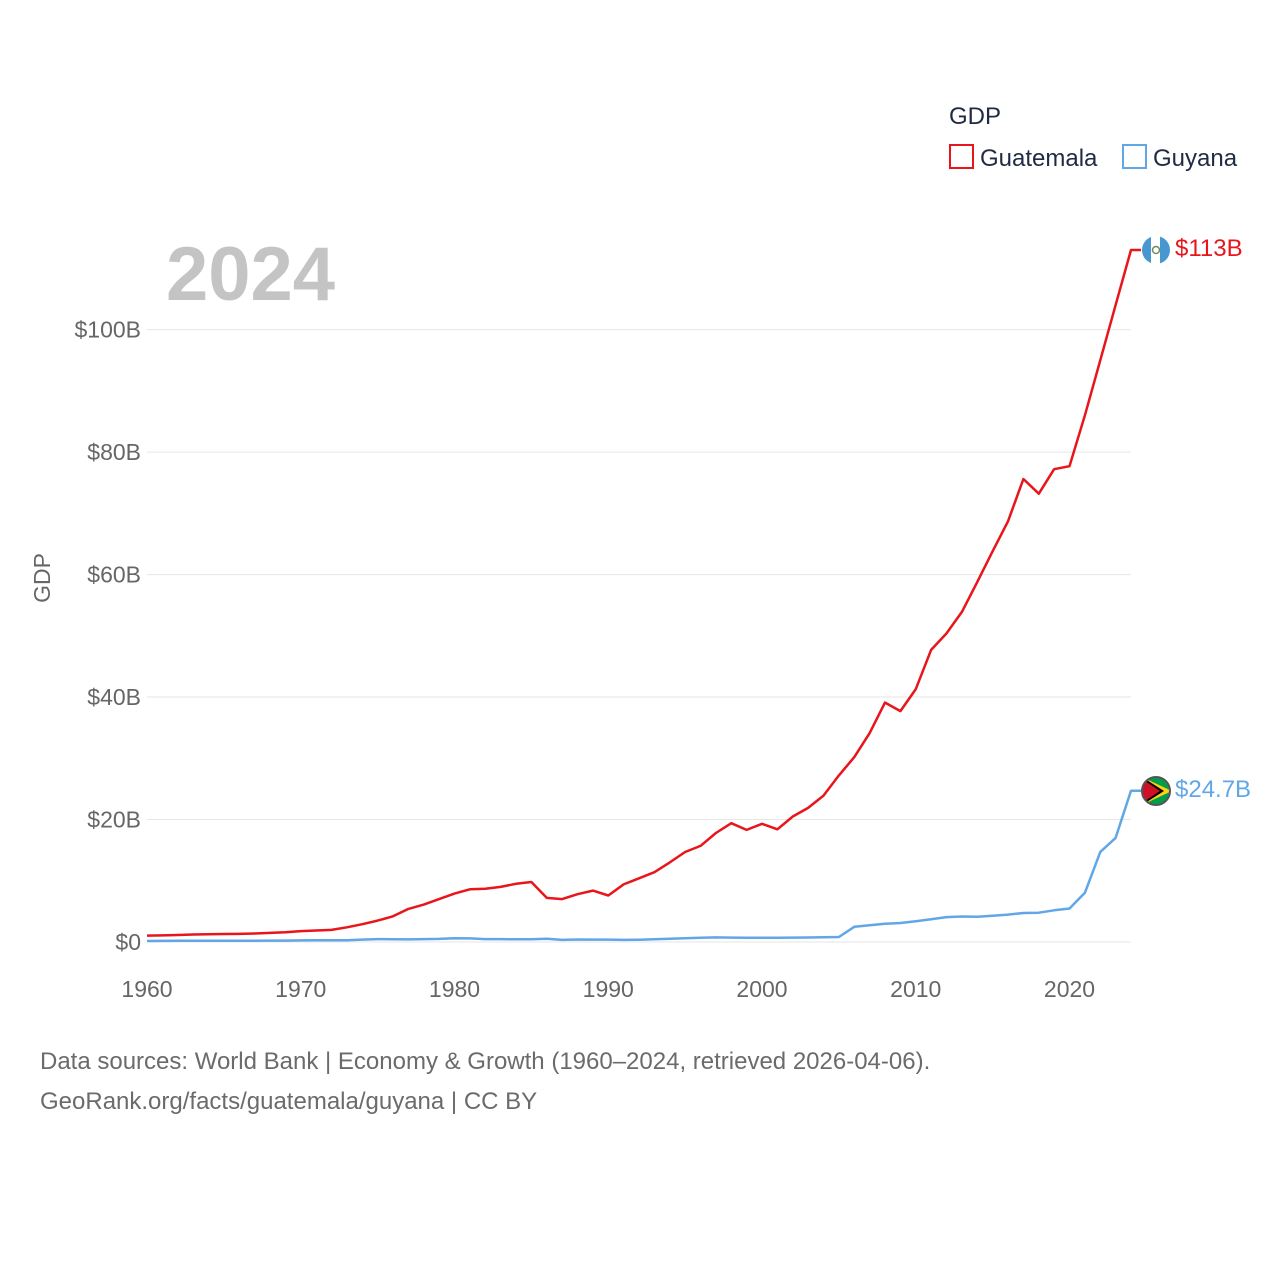  I want to click on legend-title: GDP, so click(975, 116).